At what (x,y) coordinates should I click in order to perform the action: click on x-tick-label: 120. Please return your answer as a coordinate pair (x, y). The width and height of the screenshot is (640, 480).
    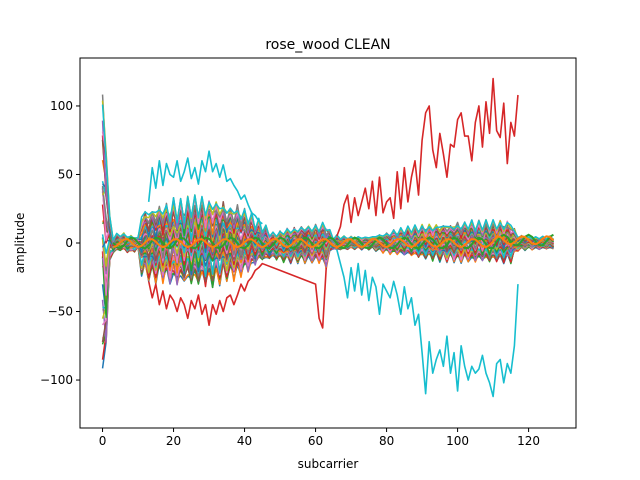
    Looking at the image, I should click on (528, 441).